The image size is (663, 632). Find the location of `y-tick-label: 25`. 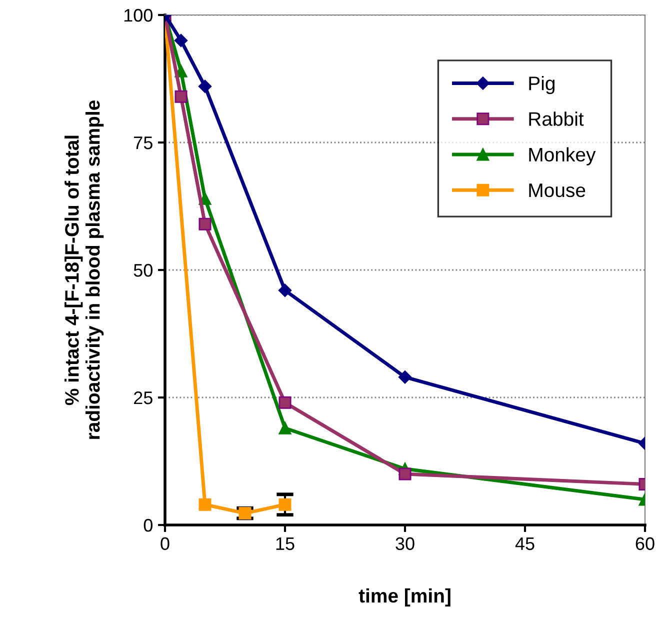

y-tick-label: 25 is located at coordinates (143, 397).